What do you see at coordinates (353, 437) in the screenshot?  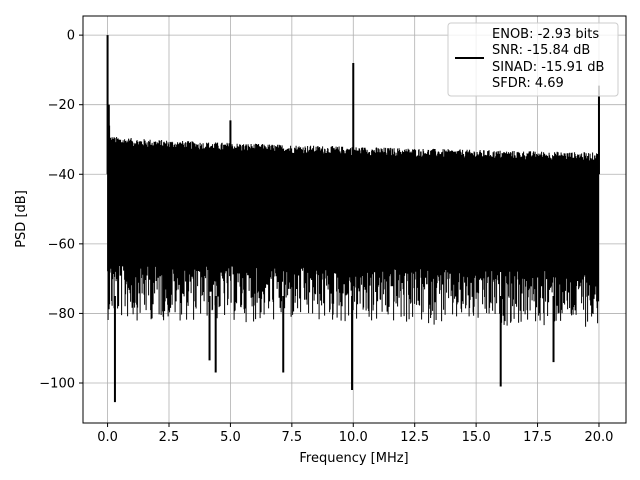 I see `x-tick-label: 10.0` at bounding box center [353, 437].